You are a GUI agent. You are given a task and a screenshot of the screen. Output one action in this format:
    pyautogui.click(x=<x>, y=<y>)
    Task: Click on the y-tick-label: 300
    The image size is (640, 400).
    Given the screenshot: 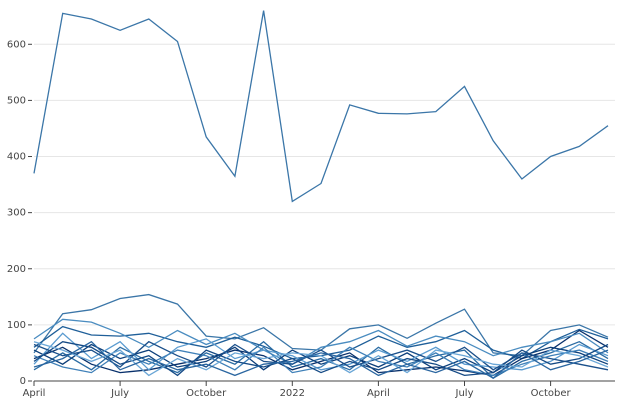 What is the action you would take?
    pyautogui.click(x=16, y=213)
    